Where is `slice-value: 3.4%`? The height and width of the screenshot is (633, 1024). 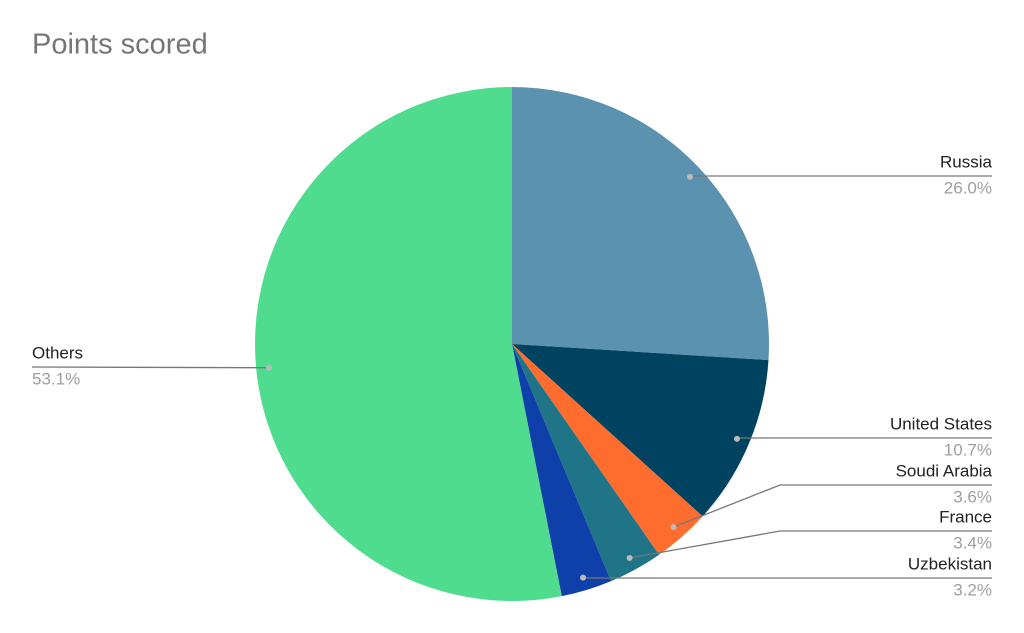 slice-value: 3.4% is located at coordinates (972, 542).